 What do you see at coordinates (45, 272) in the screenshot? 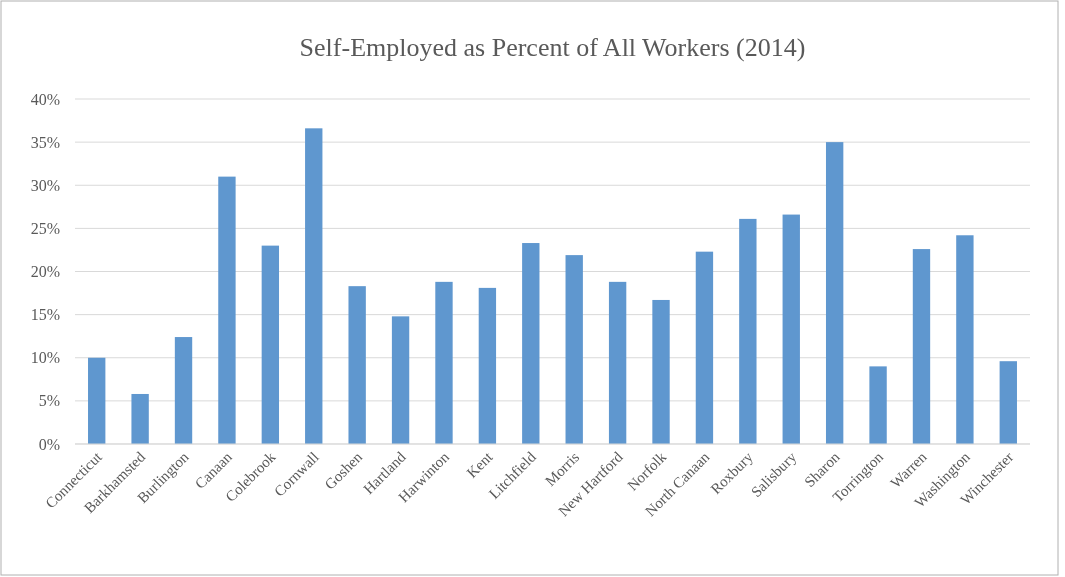
I see `y-tick-label: 20%` at bounding box center [45, 272].